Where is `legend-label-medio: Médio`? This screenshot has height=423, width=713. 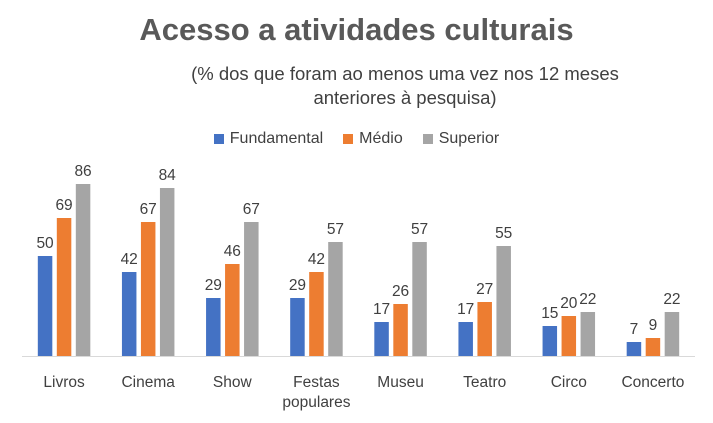
legend-label-medio: Médio is located at coordinates (381, 138).